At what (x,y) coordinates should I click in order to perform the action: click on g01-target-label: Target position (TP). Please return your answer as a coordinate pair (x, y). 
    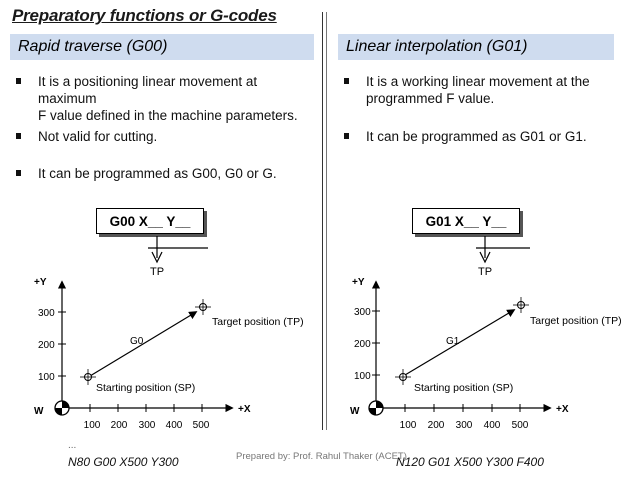
    Looking at the image, I should click on (576, 321).